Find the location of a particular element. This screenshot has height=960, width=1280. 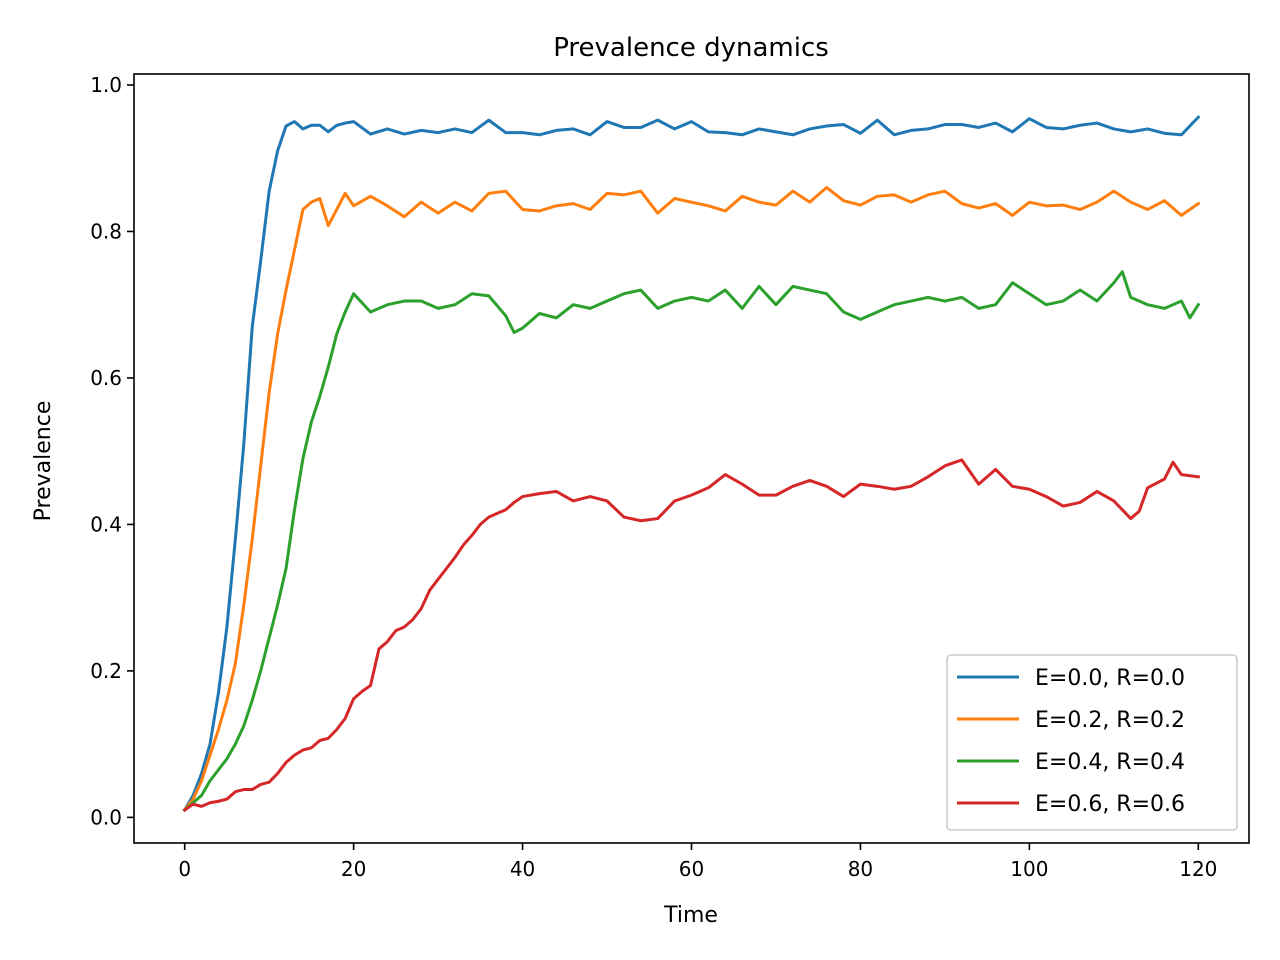

x-tick-label: 80 is located at coordinates (860, 869).